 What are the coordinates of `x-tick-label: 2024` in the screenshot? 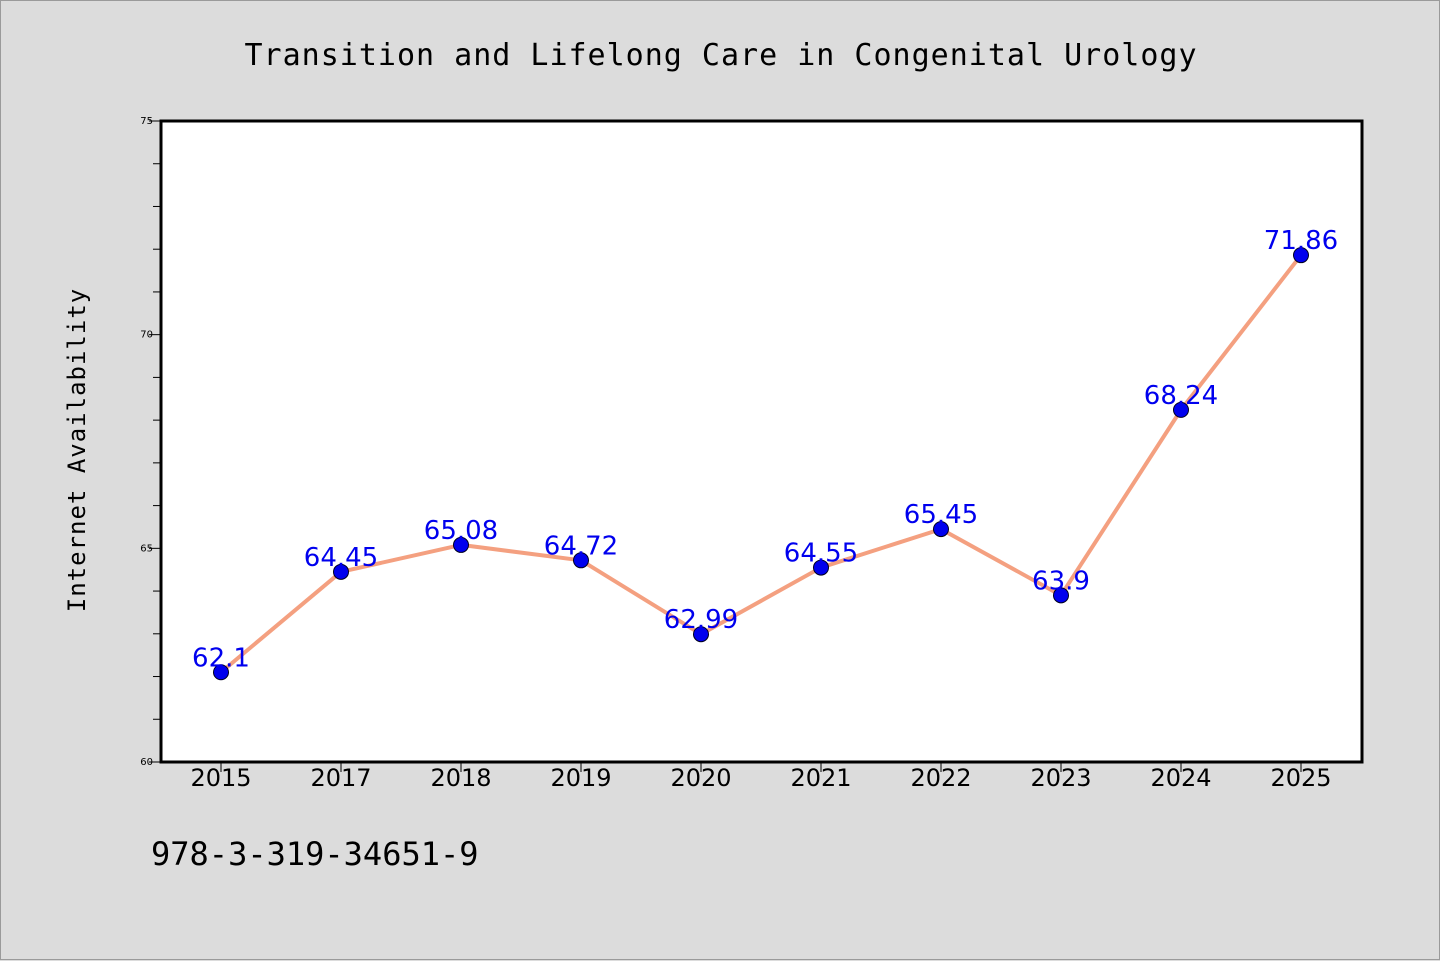 It's located at (1180, 778).